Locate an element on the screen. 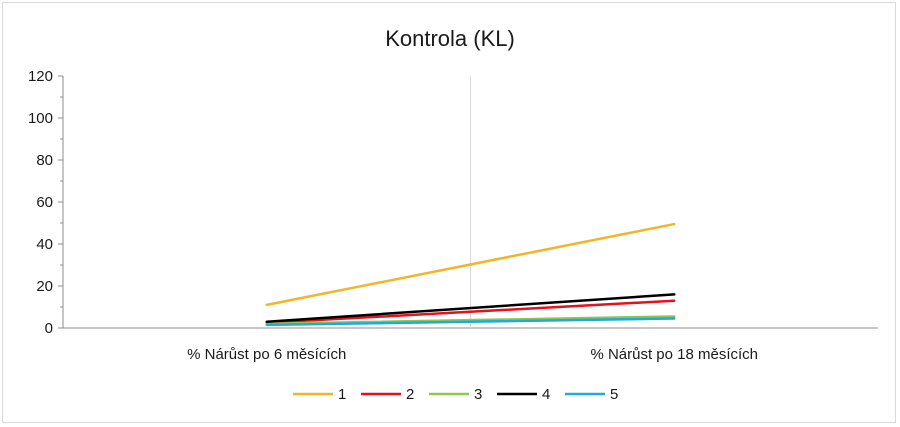 The image size is (900, 427). y-tick-label: 40 is located at coordinates (44, 244).